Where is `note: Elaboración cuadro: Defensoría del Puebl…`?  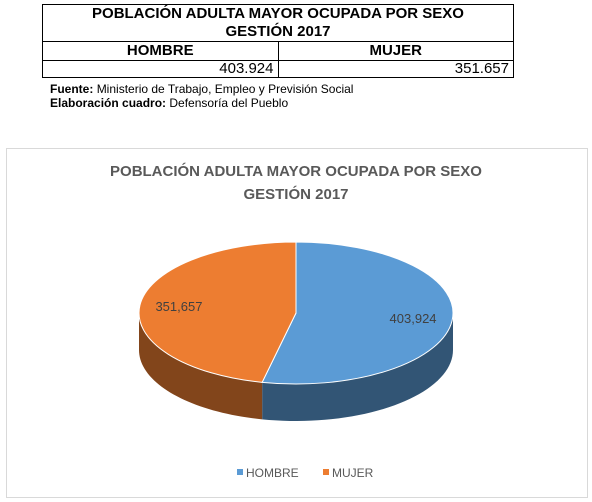
note: Elaboración cuadro: Defensoría del Puebl… is located at coordinates (201, 103).